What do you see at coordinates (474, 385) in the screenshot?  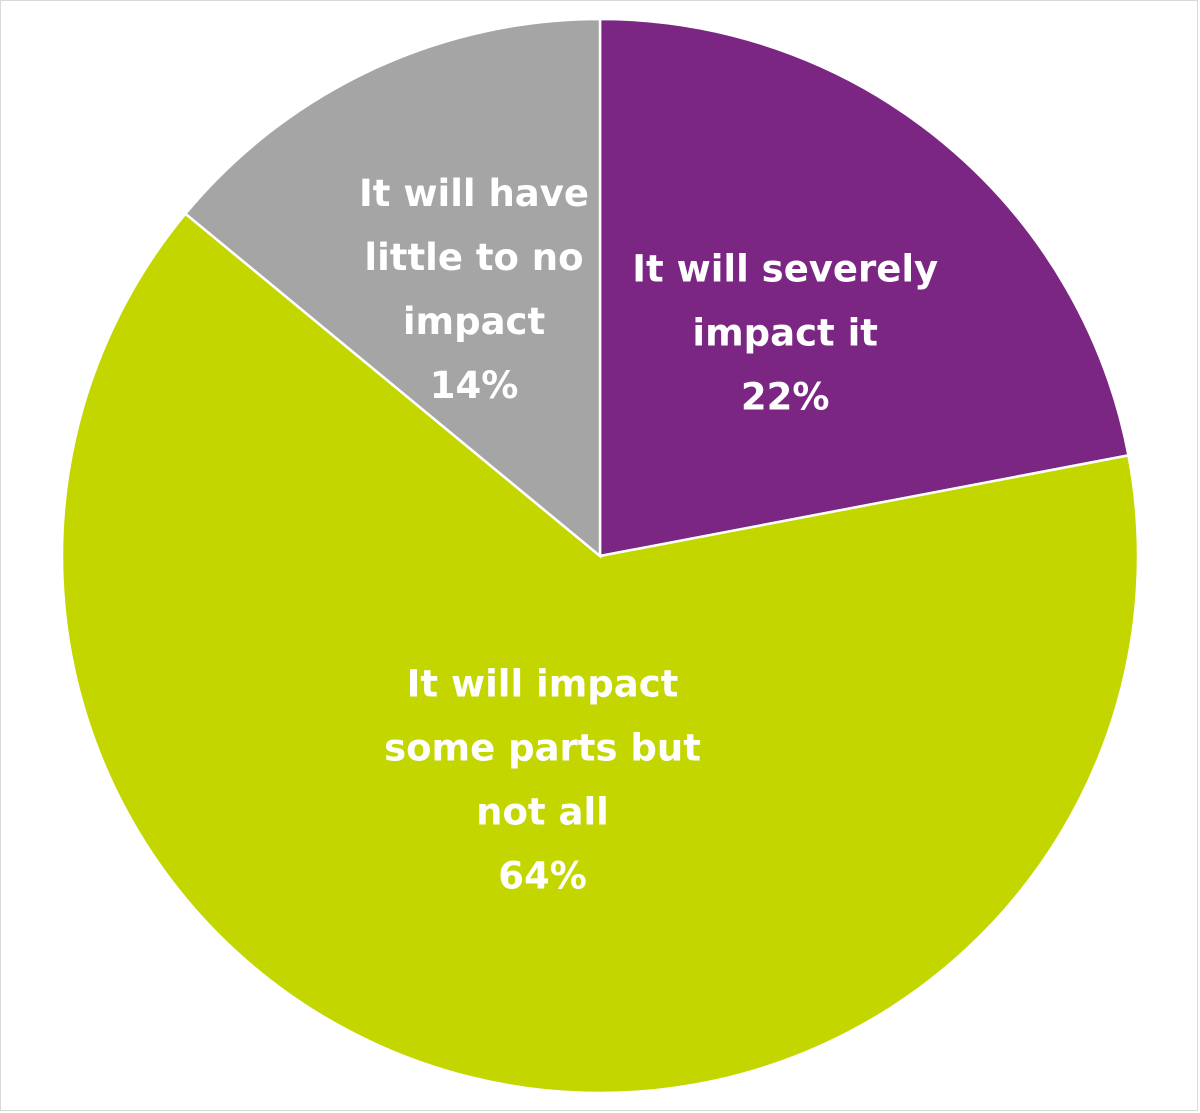 I see `slice-value-label: 14%` at bounding box center [474, 385].